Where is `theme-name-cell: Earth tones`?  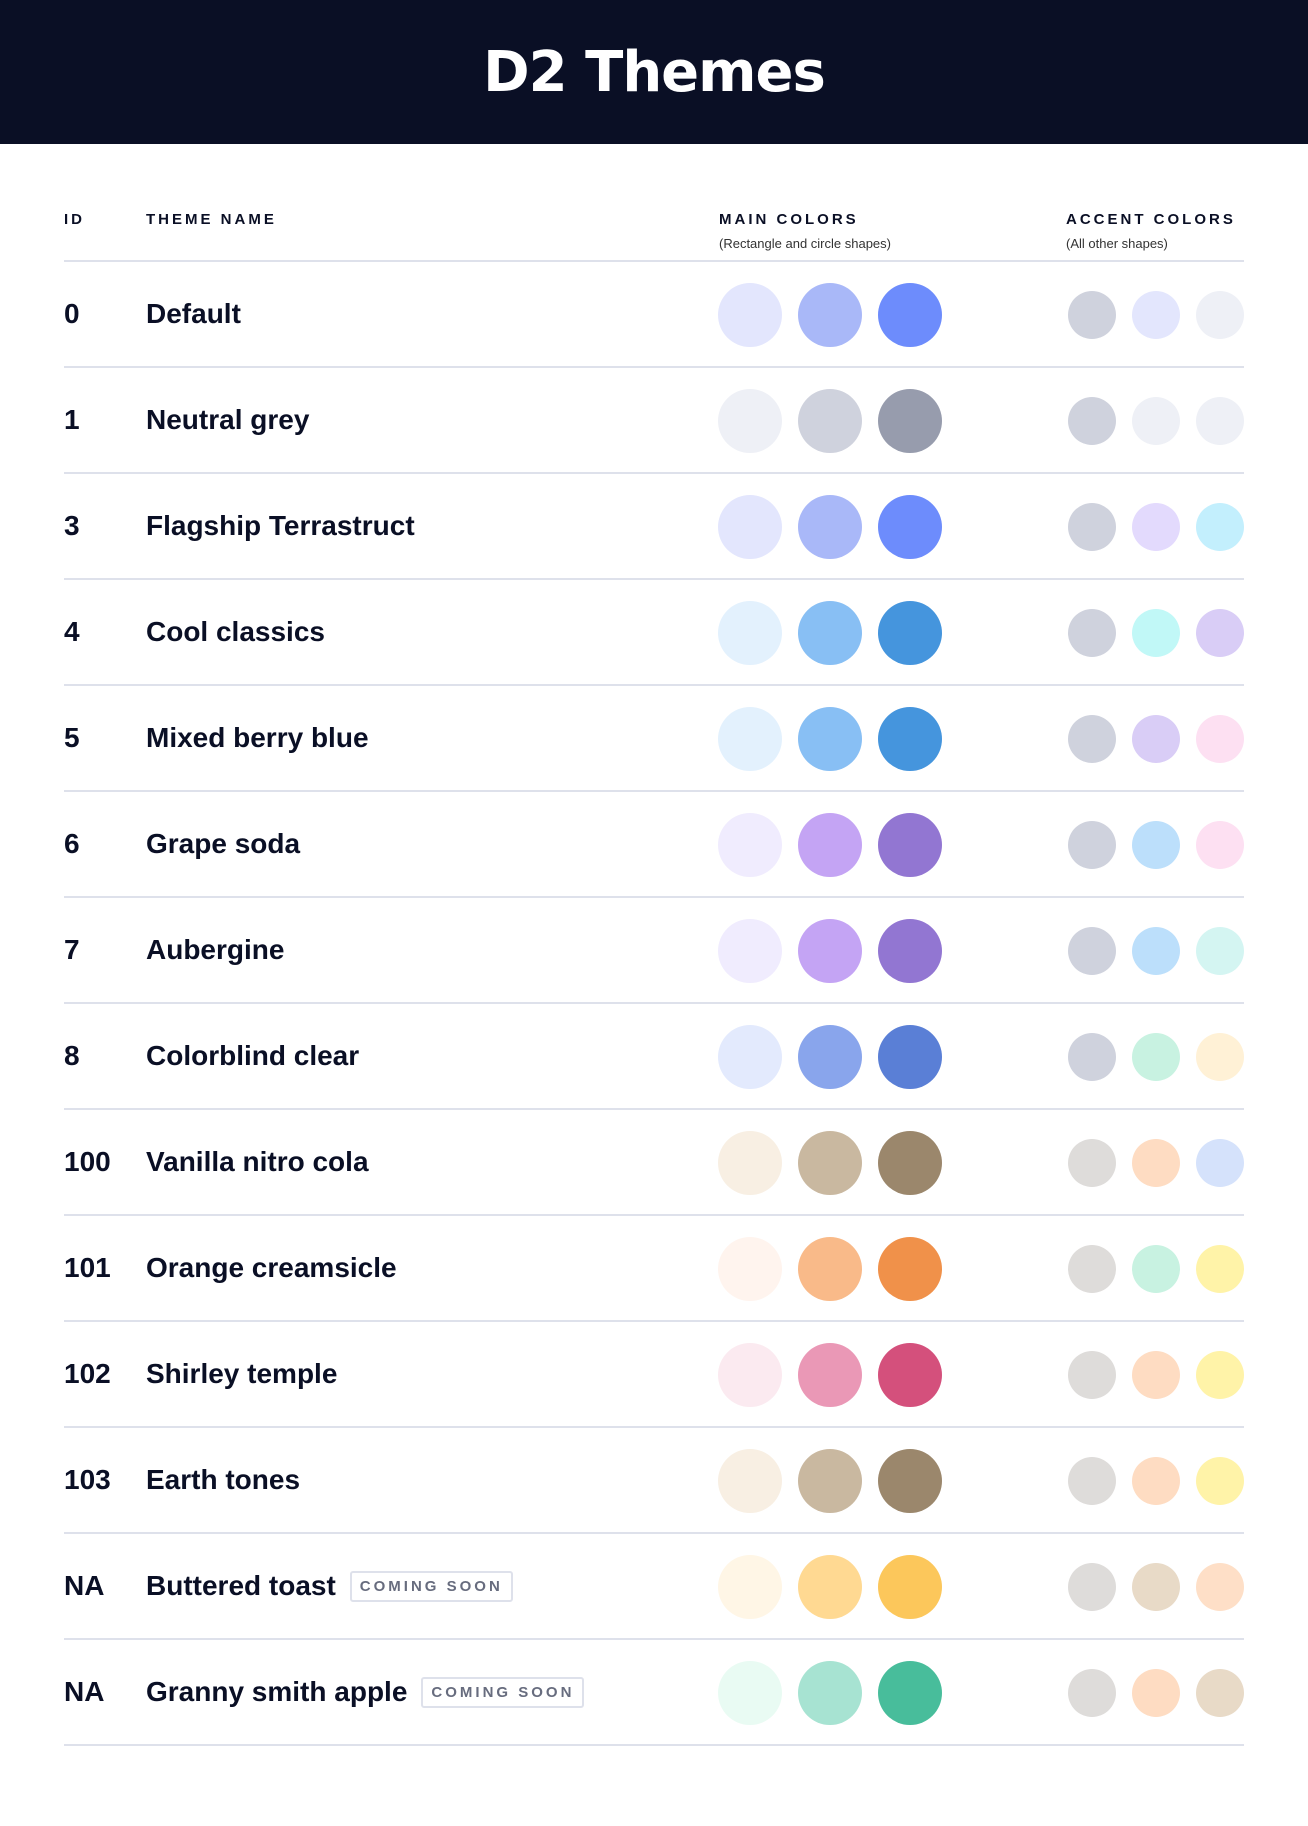
theme-name-cell: Earth tones is located at coordinates (223, 1480).